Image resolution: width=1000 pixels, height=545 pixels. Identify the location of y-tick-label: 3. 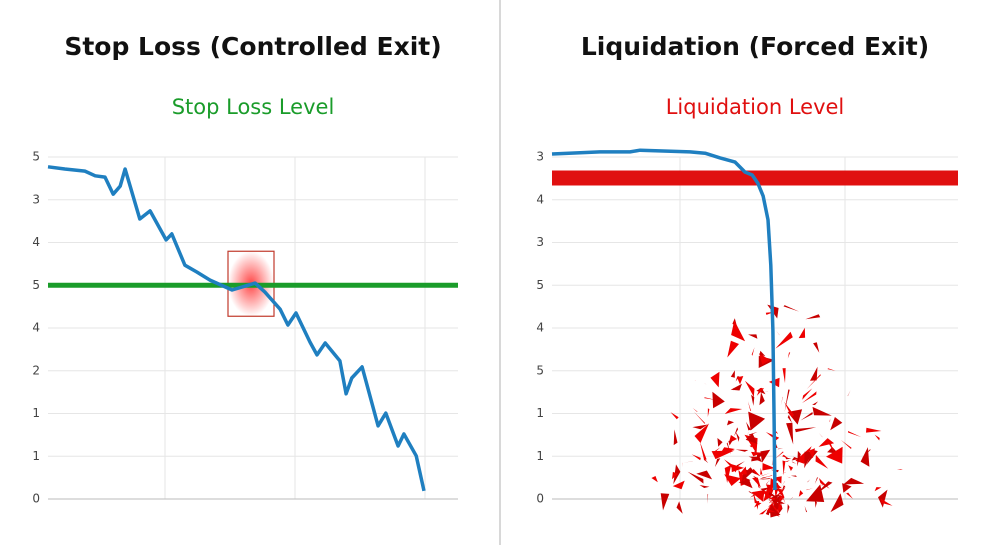
(540, 242).